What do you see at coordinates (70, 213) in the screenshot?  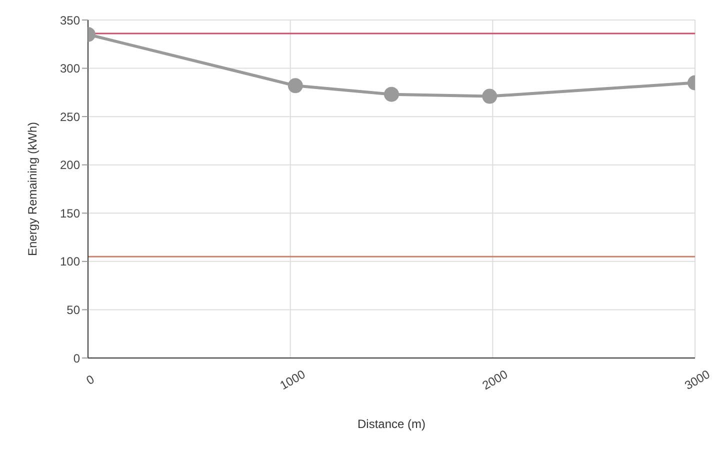 I see `y-tick-label: 150` at bounding box center [70, 213].